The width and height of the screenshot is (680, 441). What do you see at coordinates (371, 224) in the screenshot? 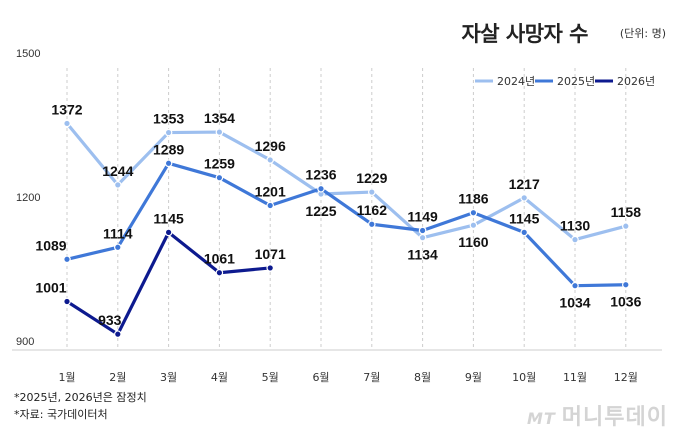
I see `point-2025년-7` at bounding box center [371, 224].